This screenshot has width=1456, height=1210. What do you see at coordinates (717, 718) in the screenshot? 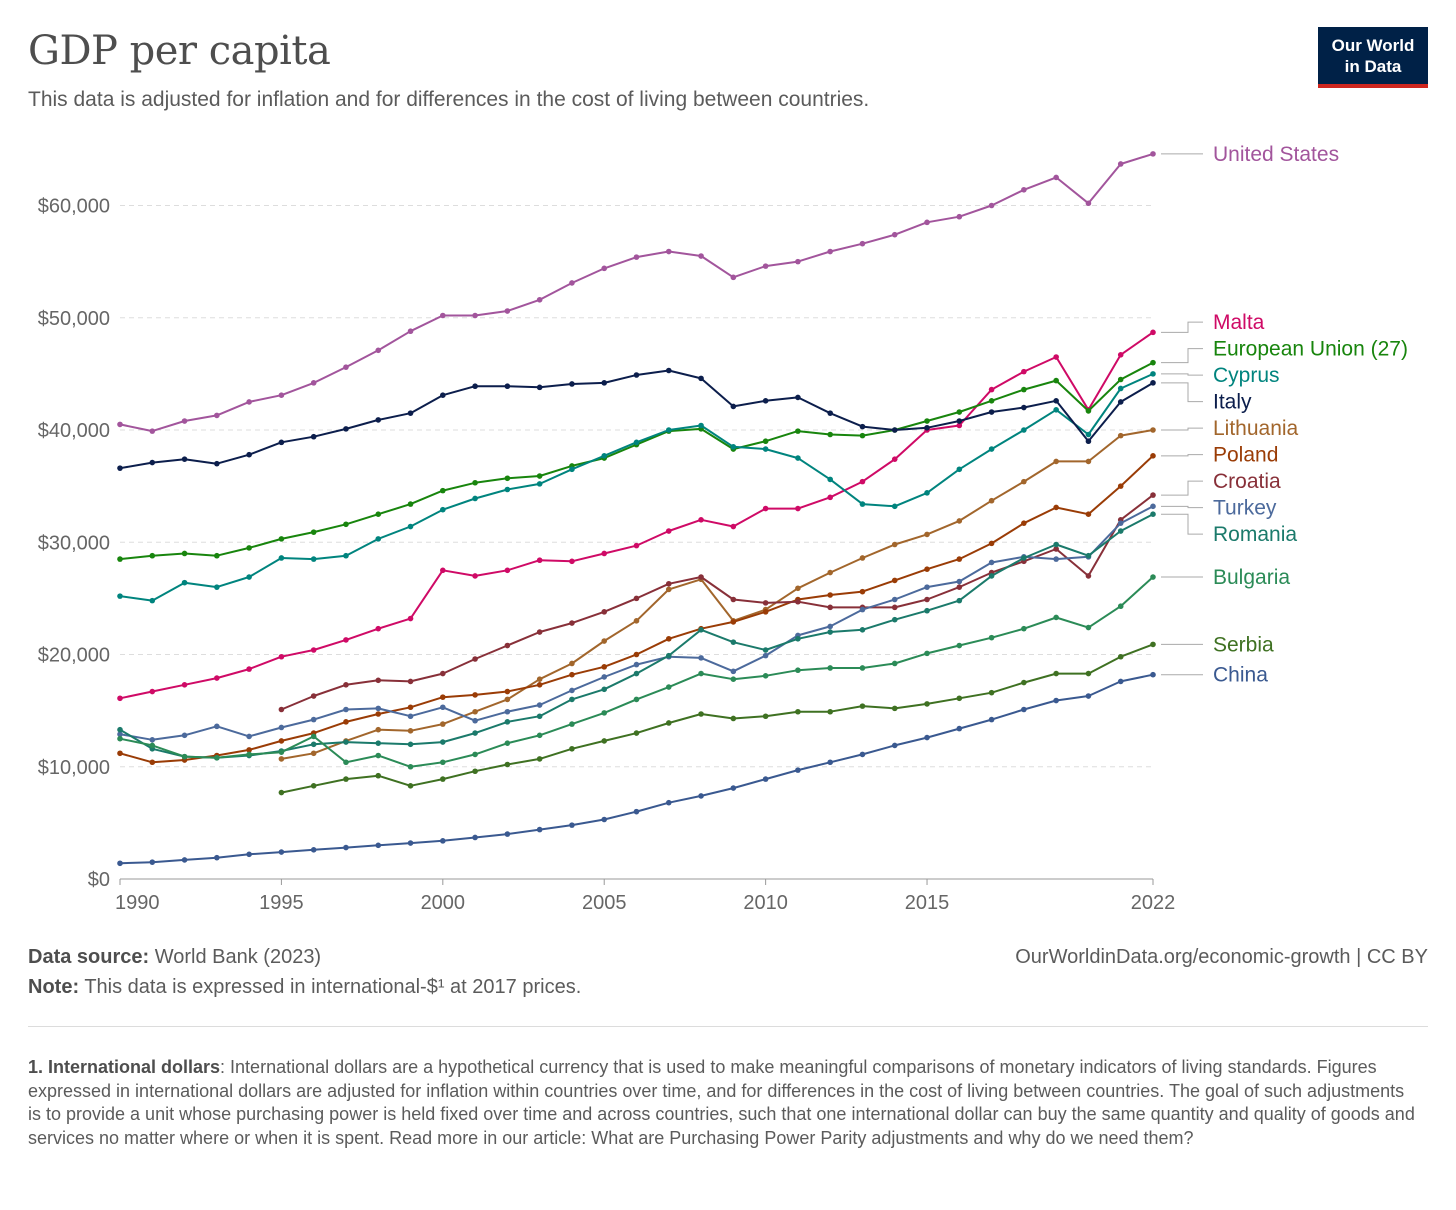
I see `series-line` at bounding box center [717, 718].